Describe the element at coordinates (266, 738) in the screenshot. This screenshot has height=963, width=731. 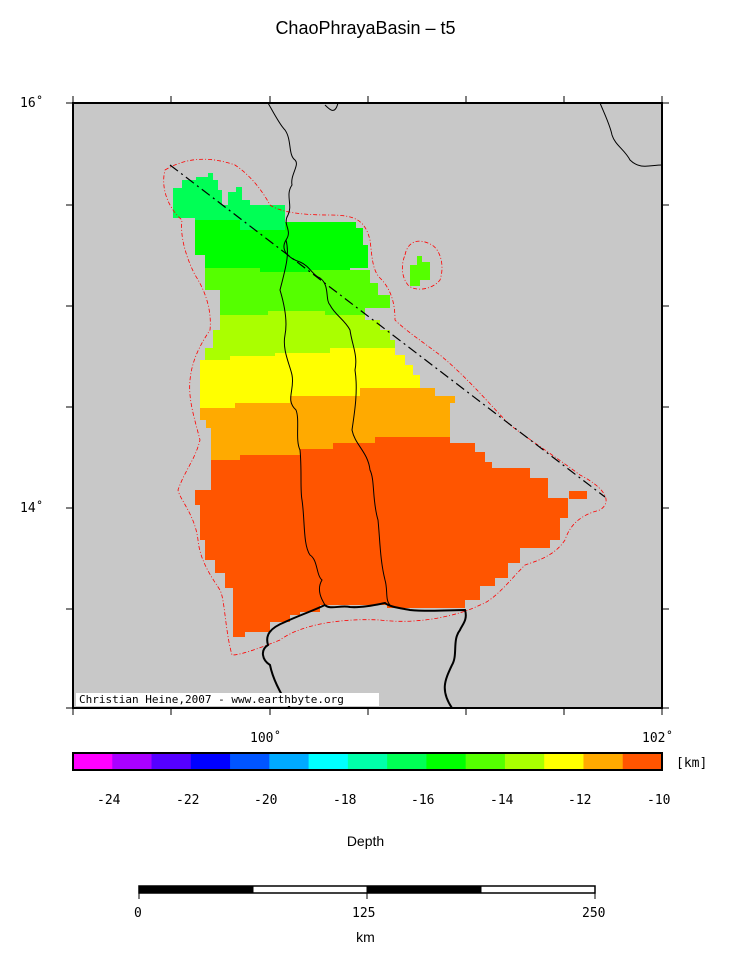
I see `lon-label-100: 100˚` at that location.